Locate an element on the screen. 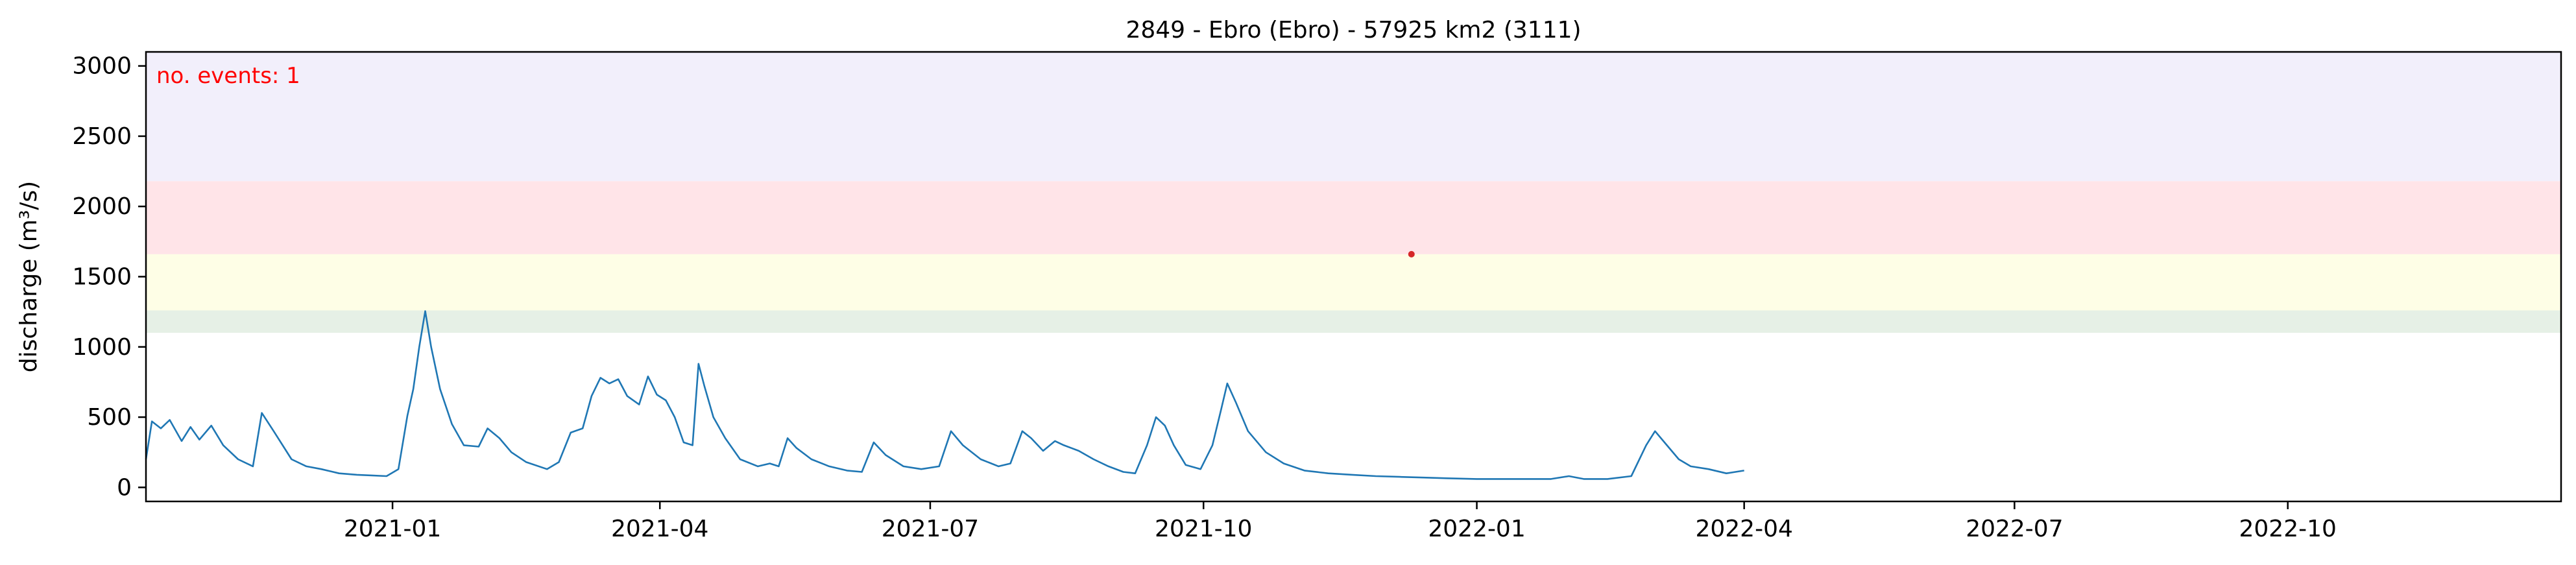 The image size is (2576, 565). y-axis-label: discharge (m³/s) is located at coordinates (29, 276).